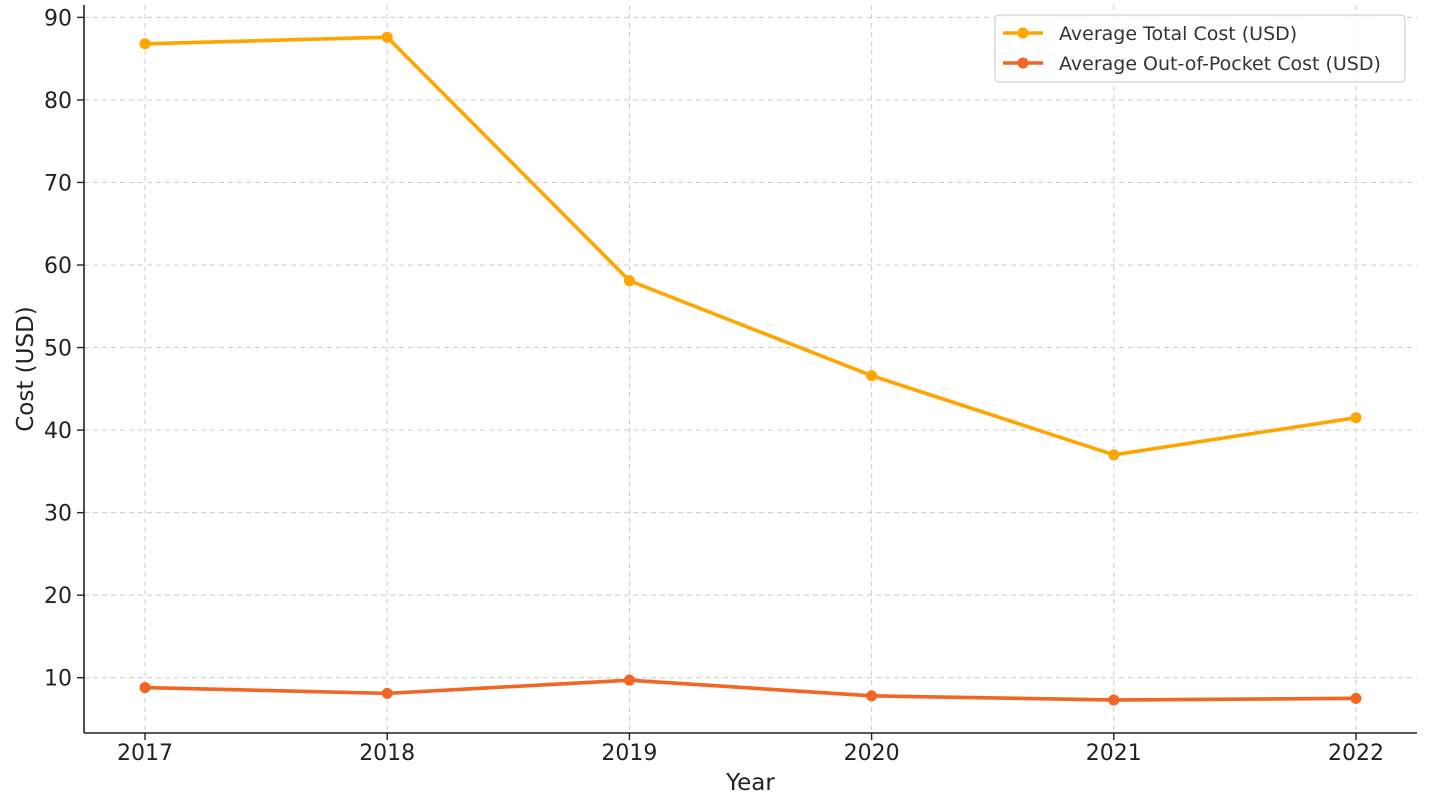 This screenshot has width=1430, height=810. I want to click on y-tick-label: 60, so click(58, 266).